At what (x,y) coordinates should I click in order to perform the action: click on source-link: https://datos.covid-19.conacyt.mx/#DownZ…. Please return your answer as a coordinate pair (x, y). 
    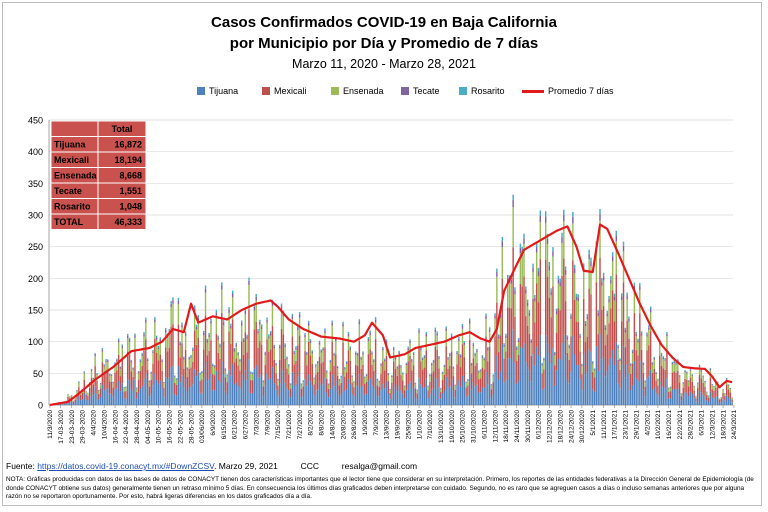
    Looking at the image, I should click on (126, 466).